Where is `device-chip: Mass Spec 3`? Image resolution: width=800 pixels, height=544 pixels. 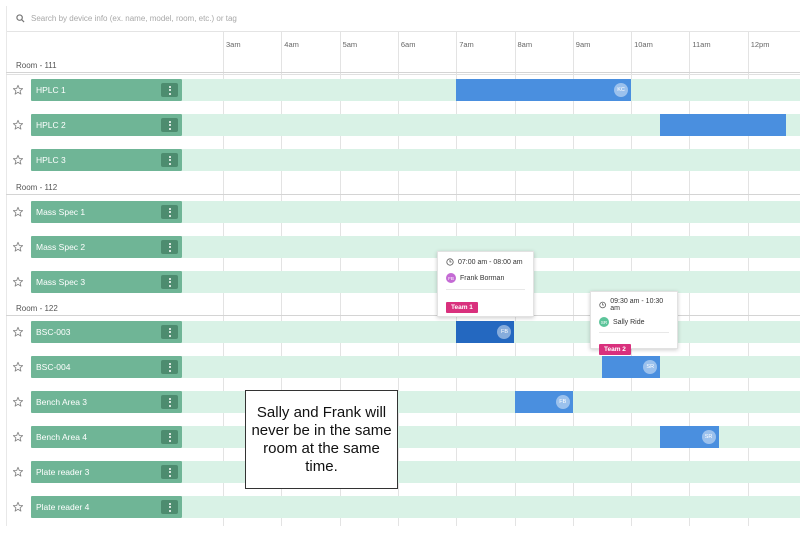
device-chip: Mass Spec 3 is located at coordinates (106, 282).